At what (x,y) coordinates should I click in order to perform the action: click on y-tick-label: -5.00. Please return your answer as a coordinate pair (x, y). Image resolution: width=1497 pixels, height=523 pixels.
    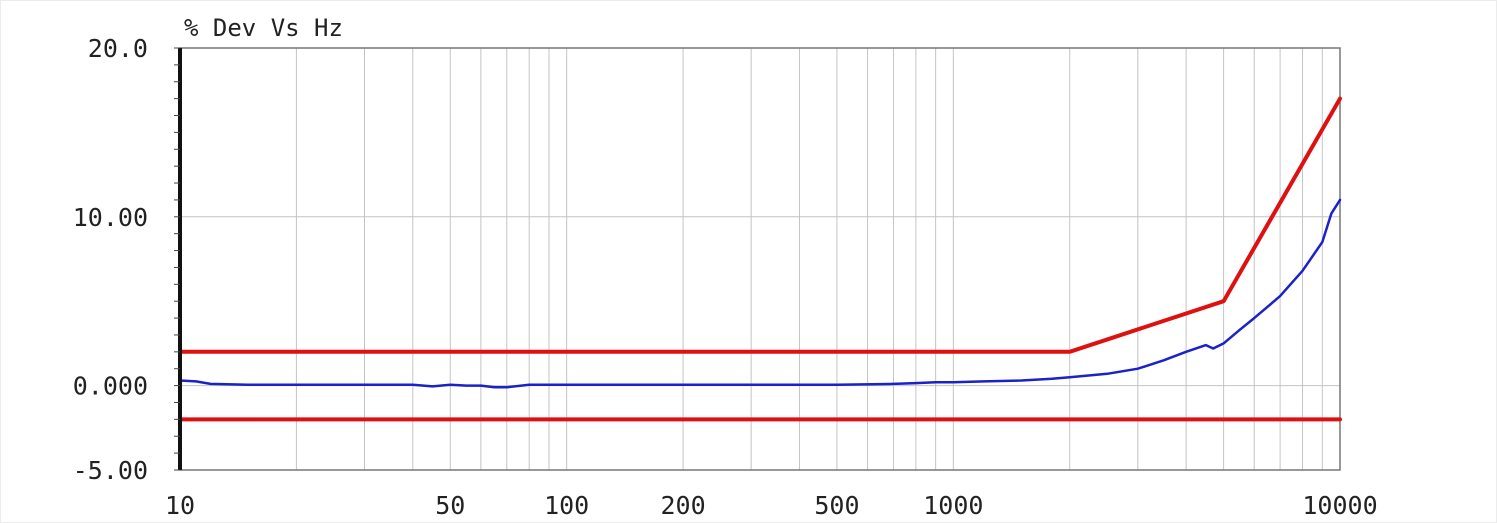
    Looking at the image, I should click on (110, 470).